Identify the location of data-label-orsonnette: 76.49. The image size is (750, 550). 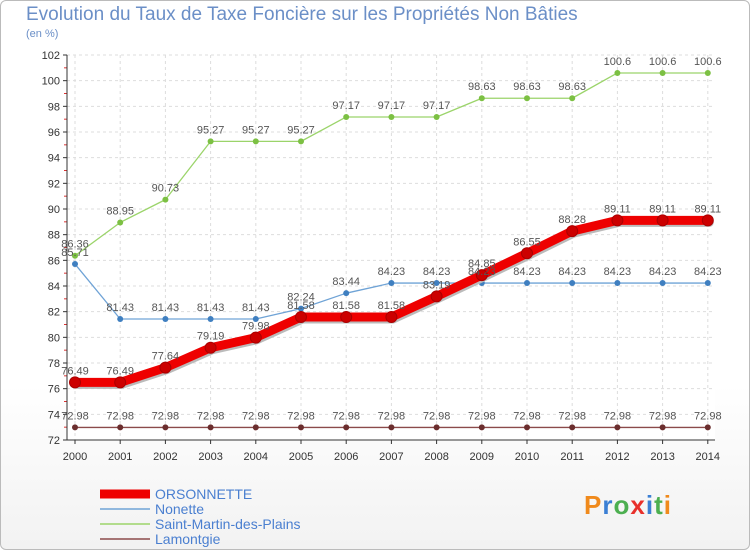
(120, 371).